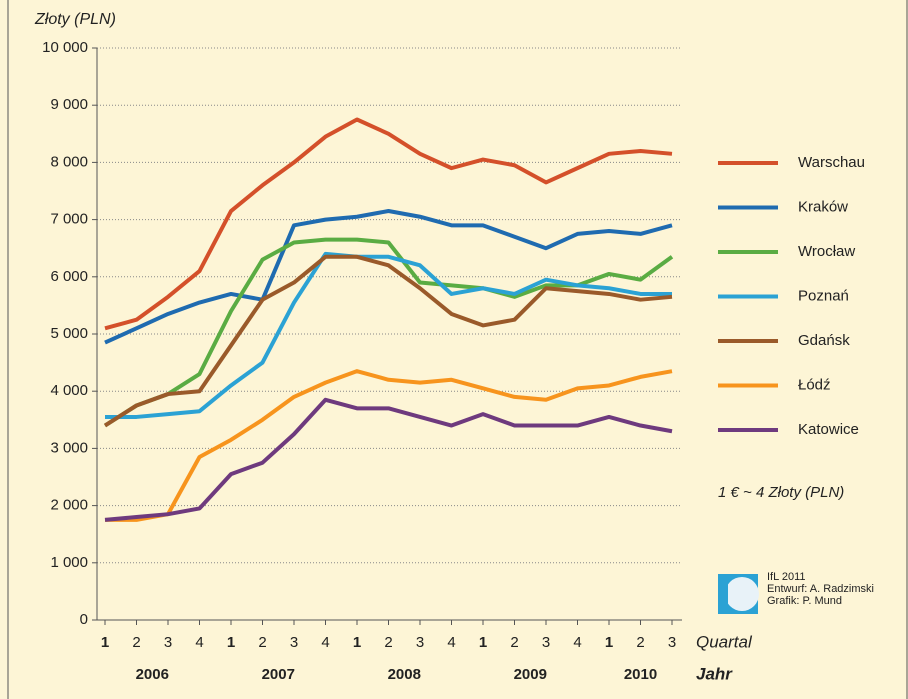  I want to click on y-tick-label: 10 000, so click(65, 47).